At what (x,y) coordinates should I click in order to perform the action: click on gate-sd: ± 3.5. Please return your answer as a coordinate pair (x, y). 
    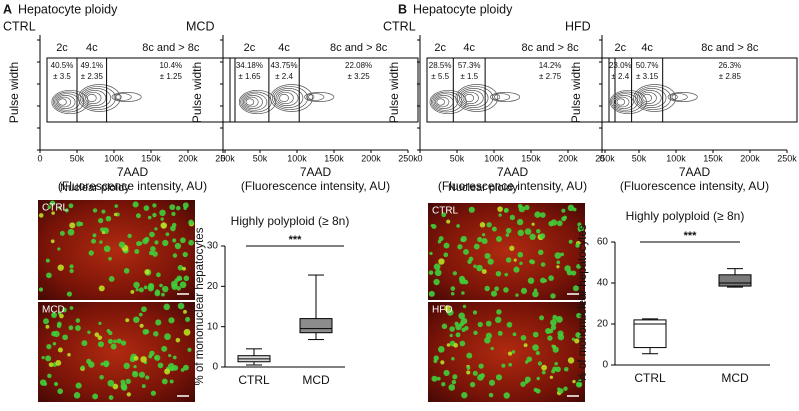
    Looking at the image, I should click on (62, 76).